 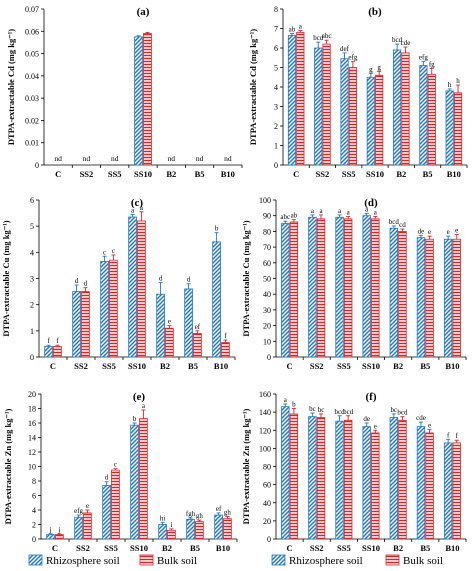 I want to click on y-tick-label: 10, so click(x=267, y=341).